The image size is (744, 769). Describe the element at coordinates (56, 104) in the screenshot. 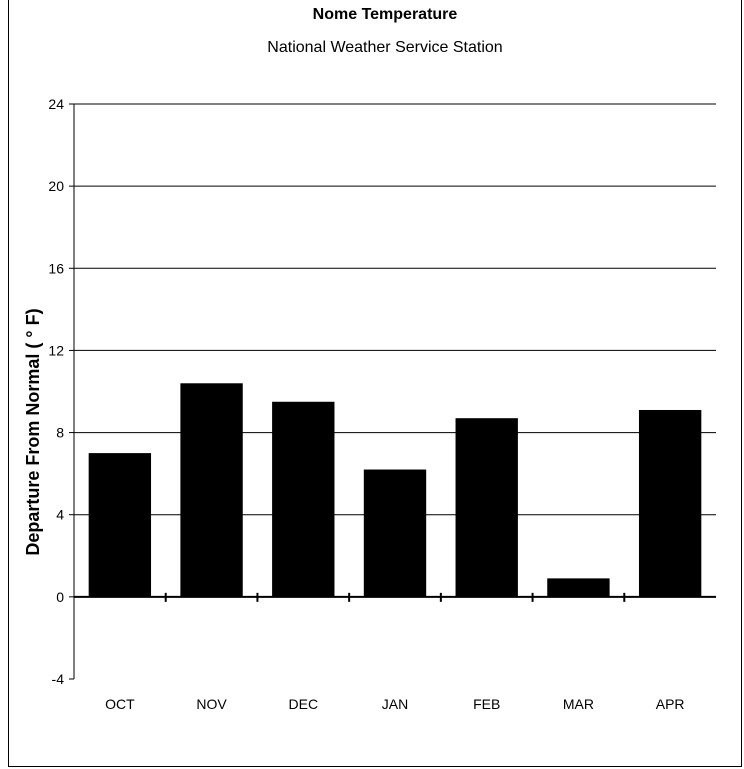

I see `y-tick-label: 24` at that location.